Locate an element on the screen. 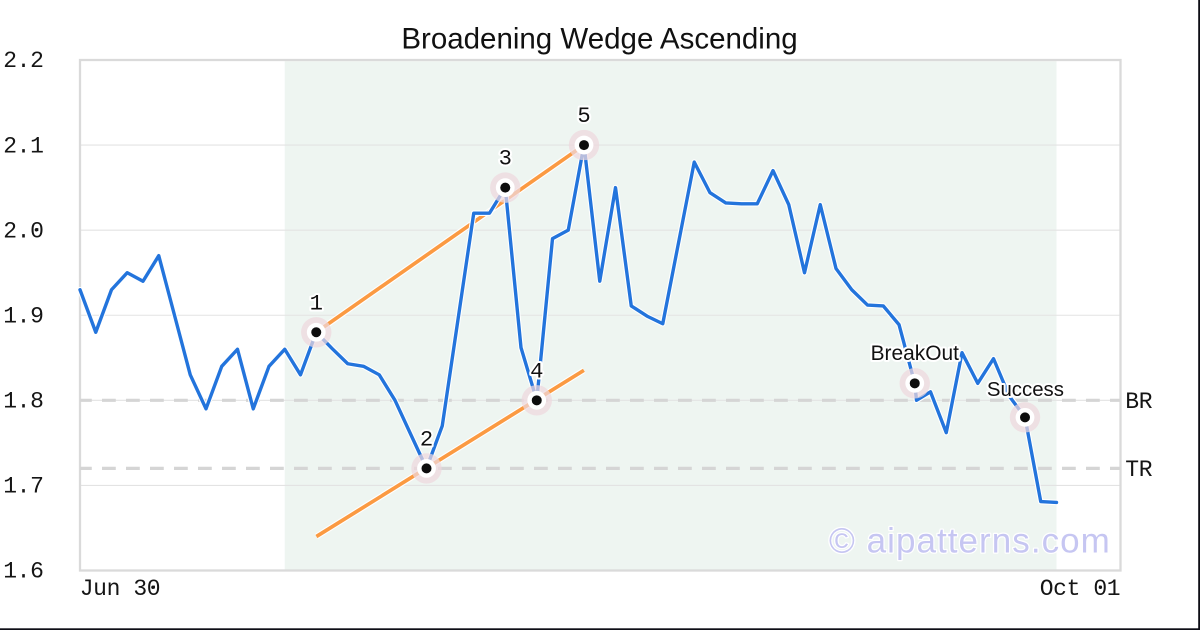 The height and width of the screenshot is (630, 1200). svg-text: Success is located at coordinates (1025, 390).